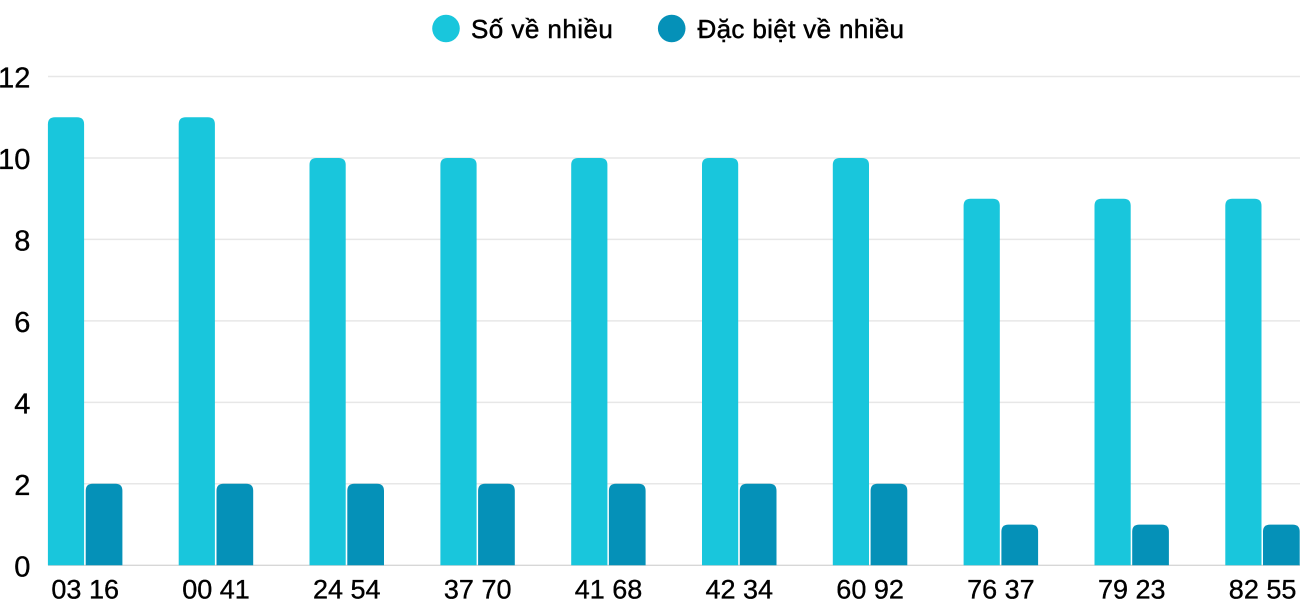  I want to click on svg-text: 03 16, so click(85, 587).